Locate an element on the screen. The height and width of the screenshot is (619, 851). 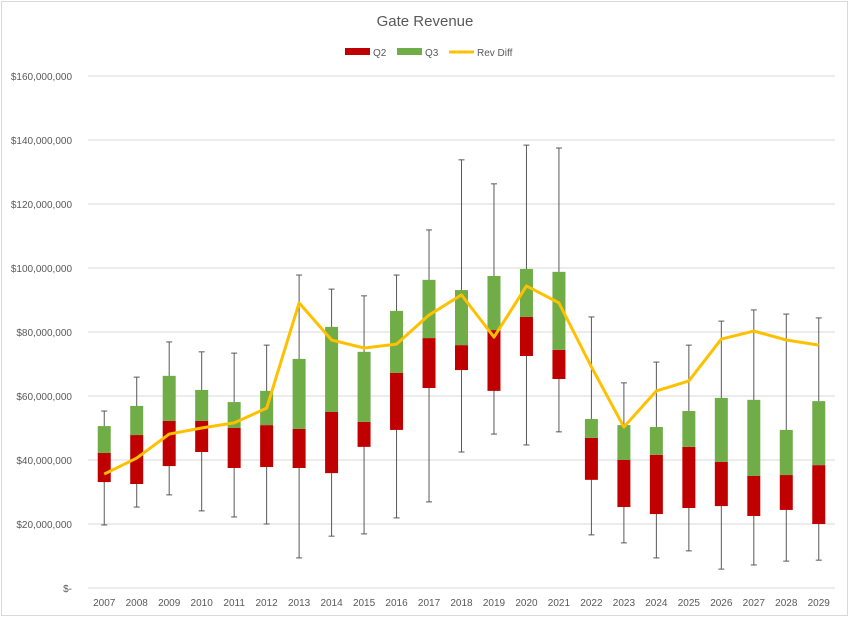
x-tick-label: 2011 is located at coordinates (234, 603).